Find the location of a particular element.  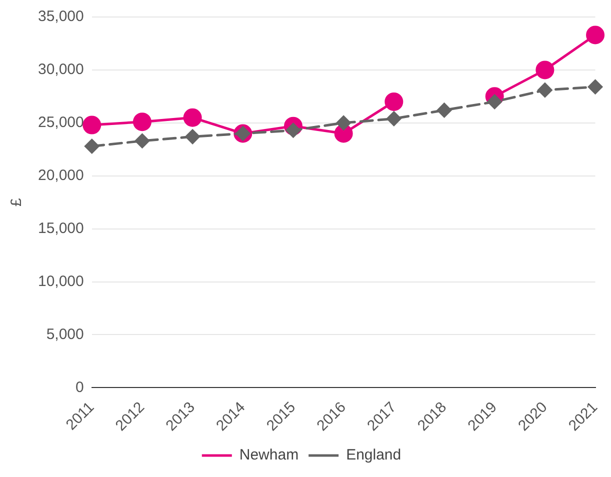

legend-label: Newham is located at coordinates (269, 455).